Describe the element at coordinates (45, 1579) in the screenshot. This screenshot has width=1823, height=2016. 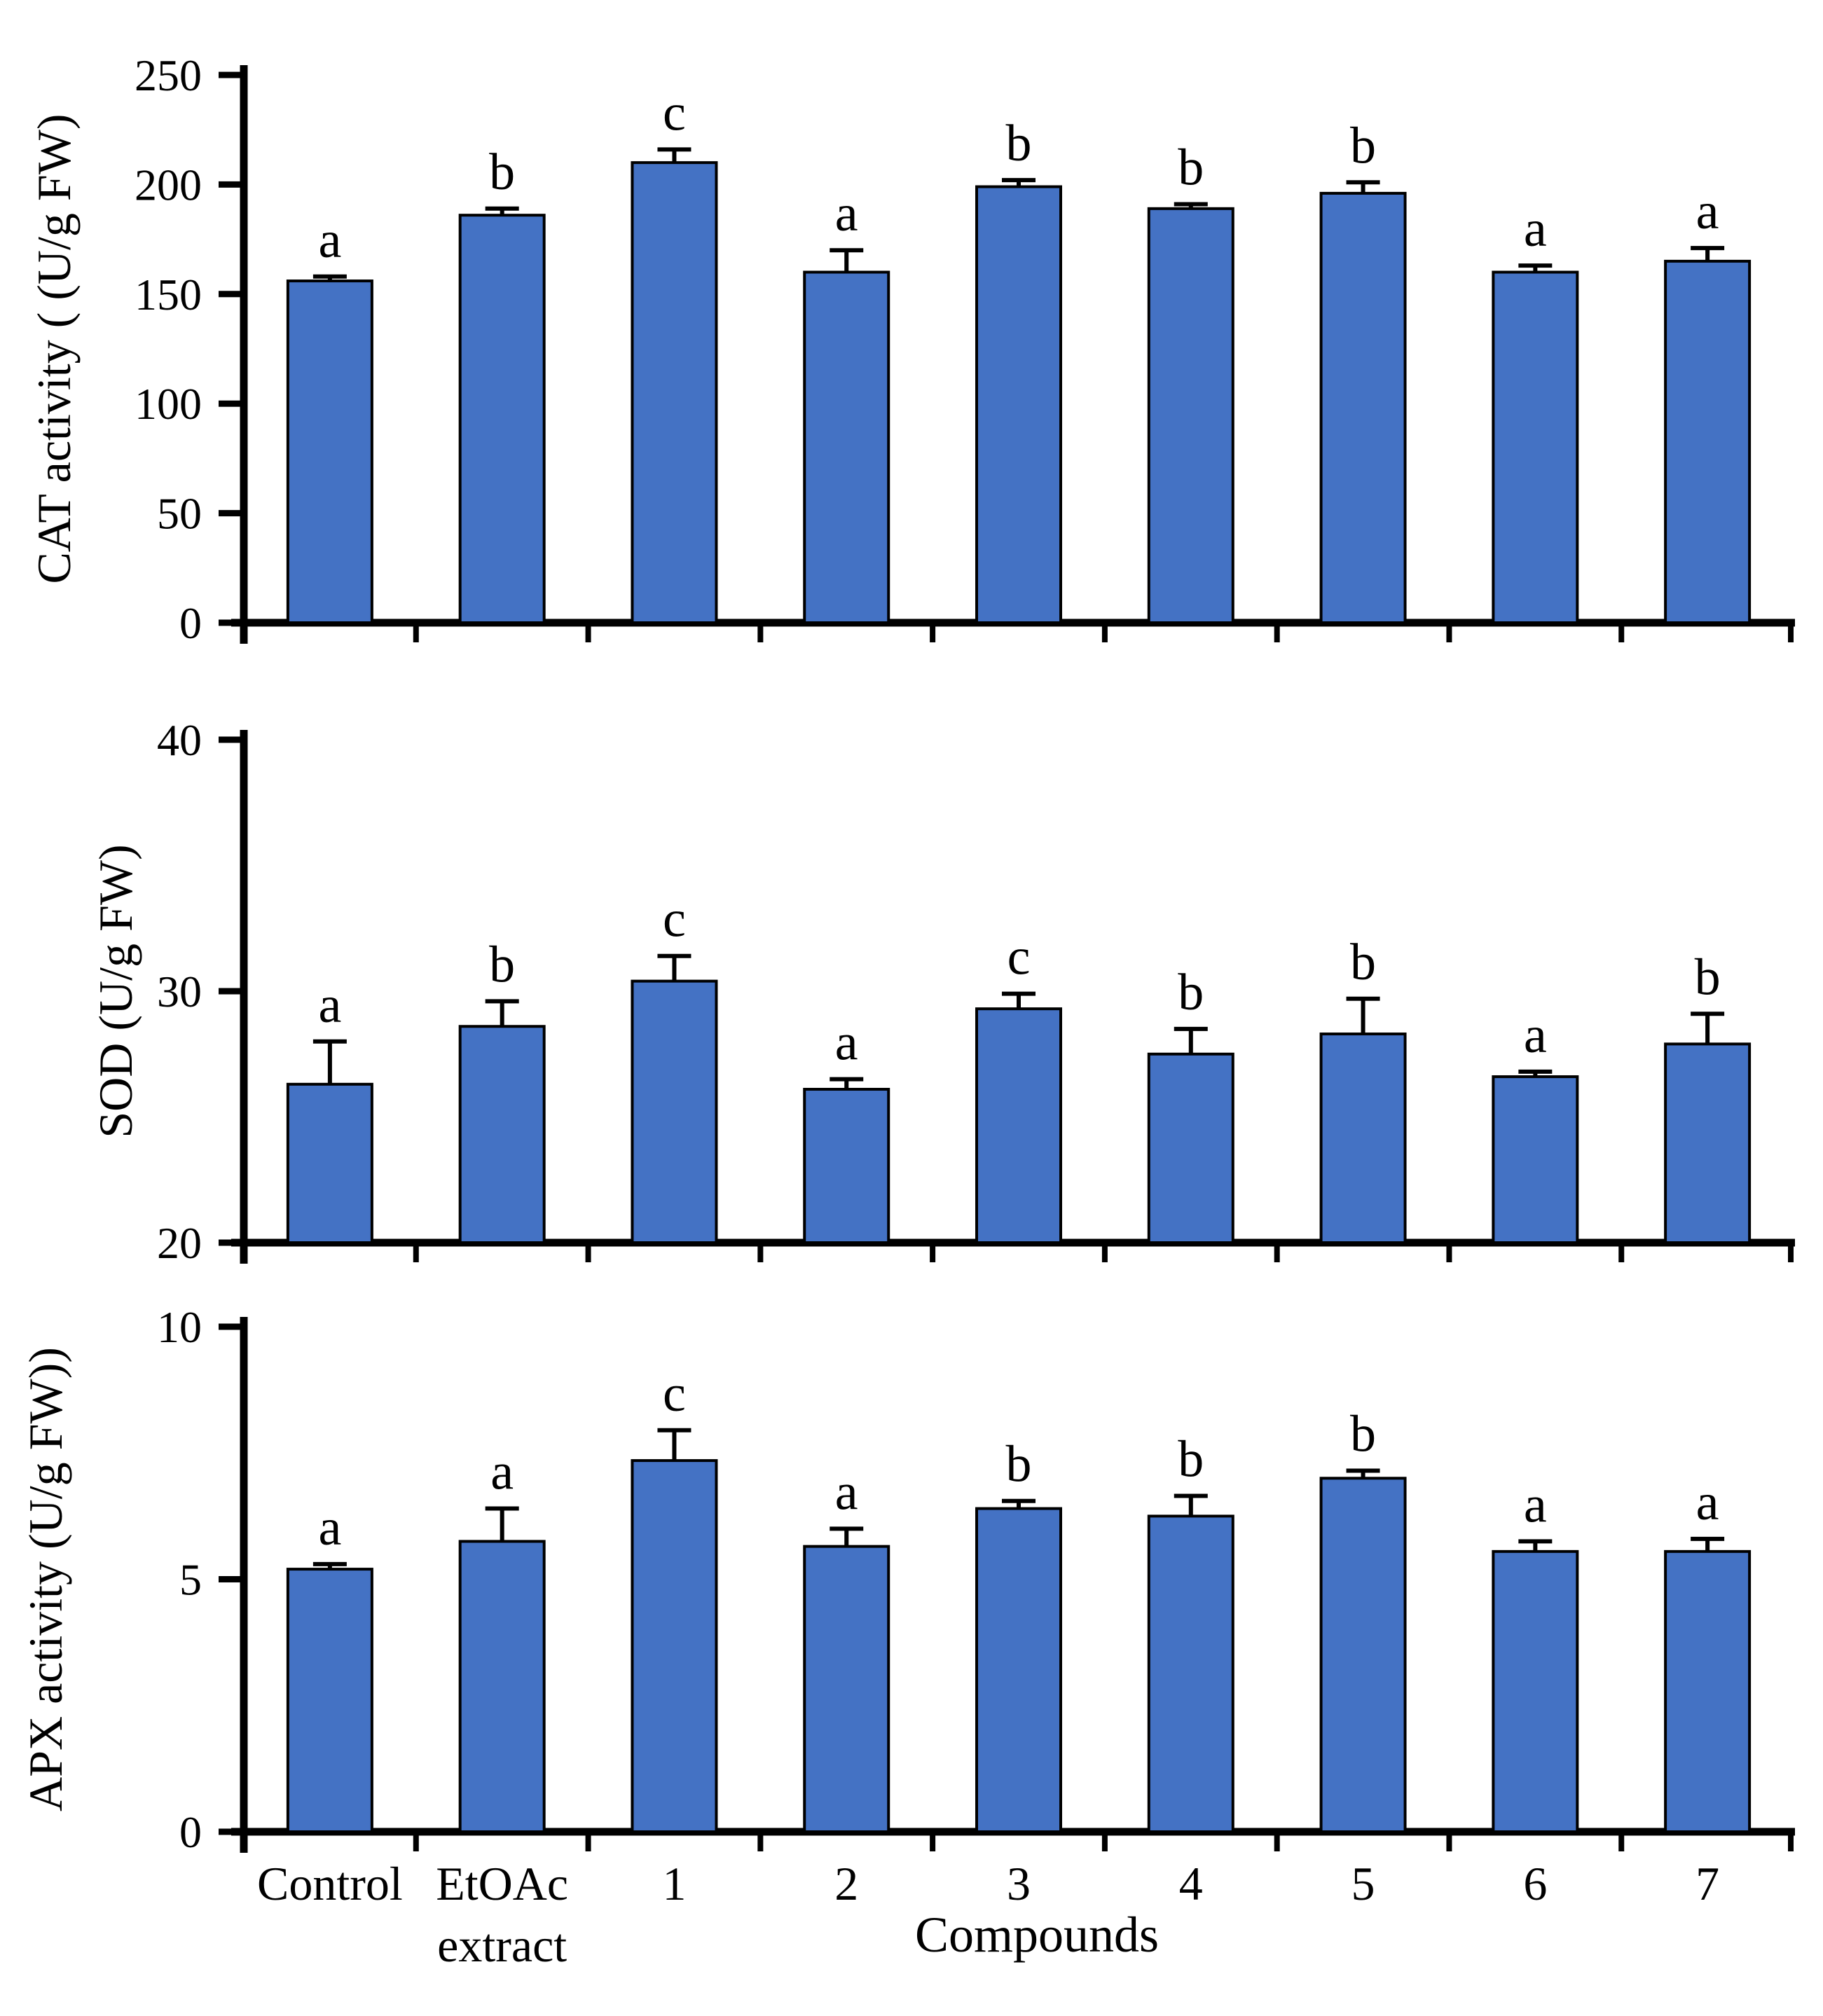
I see `y-axis-title: APX activity (U/g FW))` at that location.